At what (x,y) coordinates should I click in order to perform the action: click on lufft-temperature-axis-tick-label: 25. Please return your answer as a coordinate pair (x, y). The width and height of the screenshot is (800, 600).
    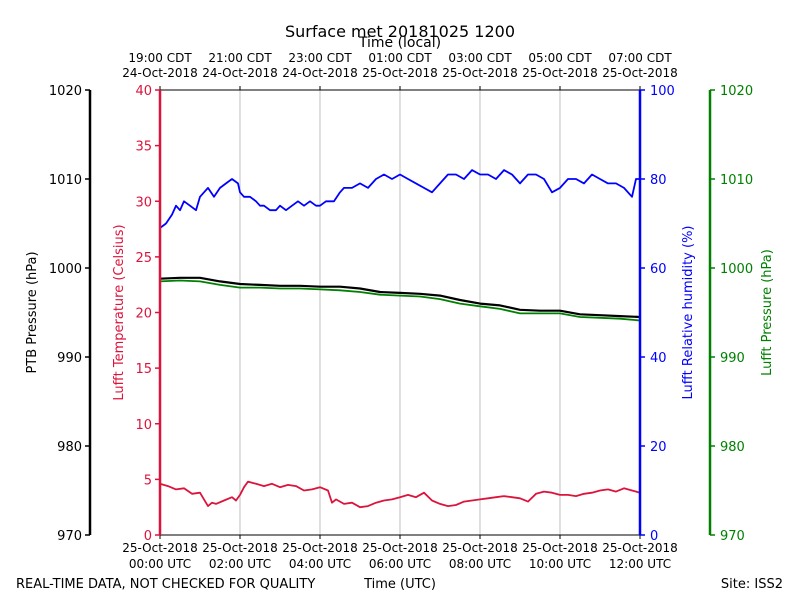
    Looking at the image, I should click on (143, 258).